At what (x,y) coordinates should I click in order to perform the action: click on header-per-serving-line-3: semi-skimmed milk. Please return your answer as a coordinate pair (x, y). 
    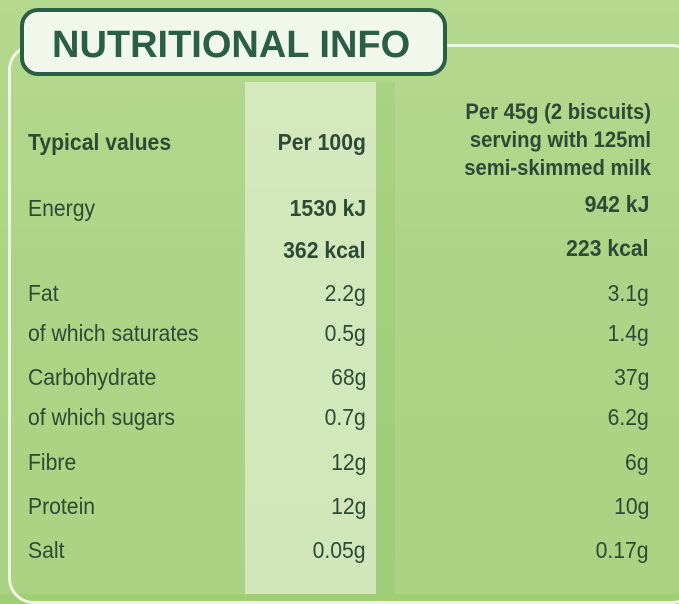
    Looking at the image, I should click on (557, 167).